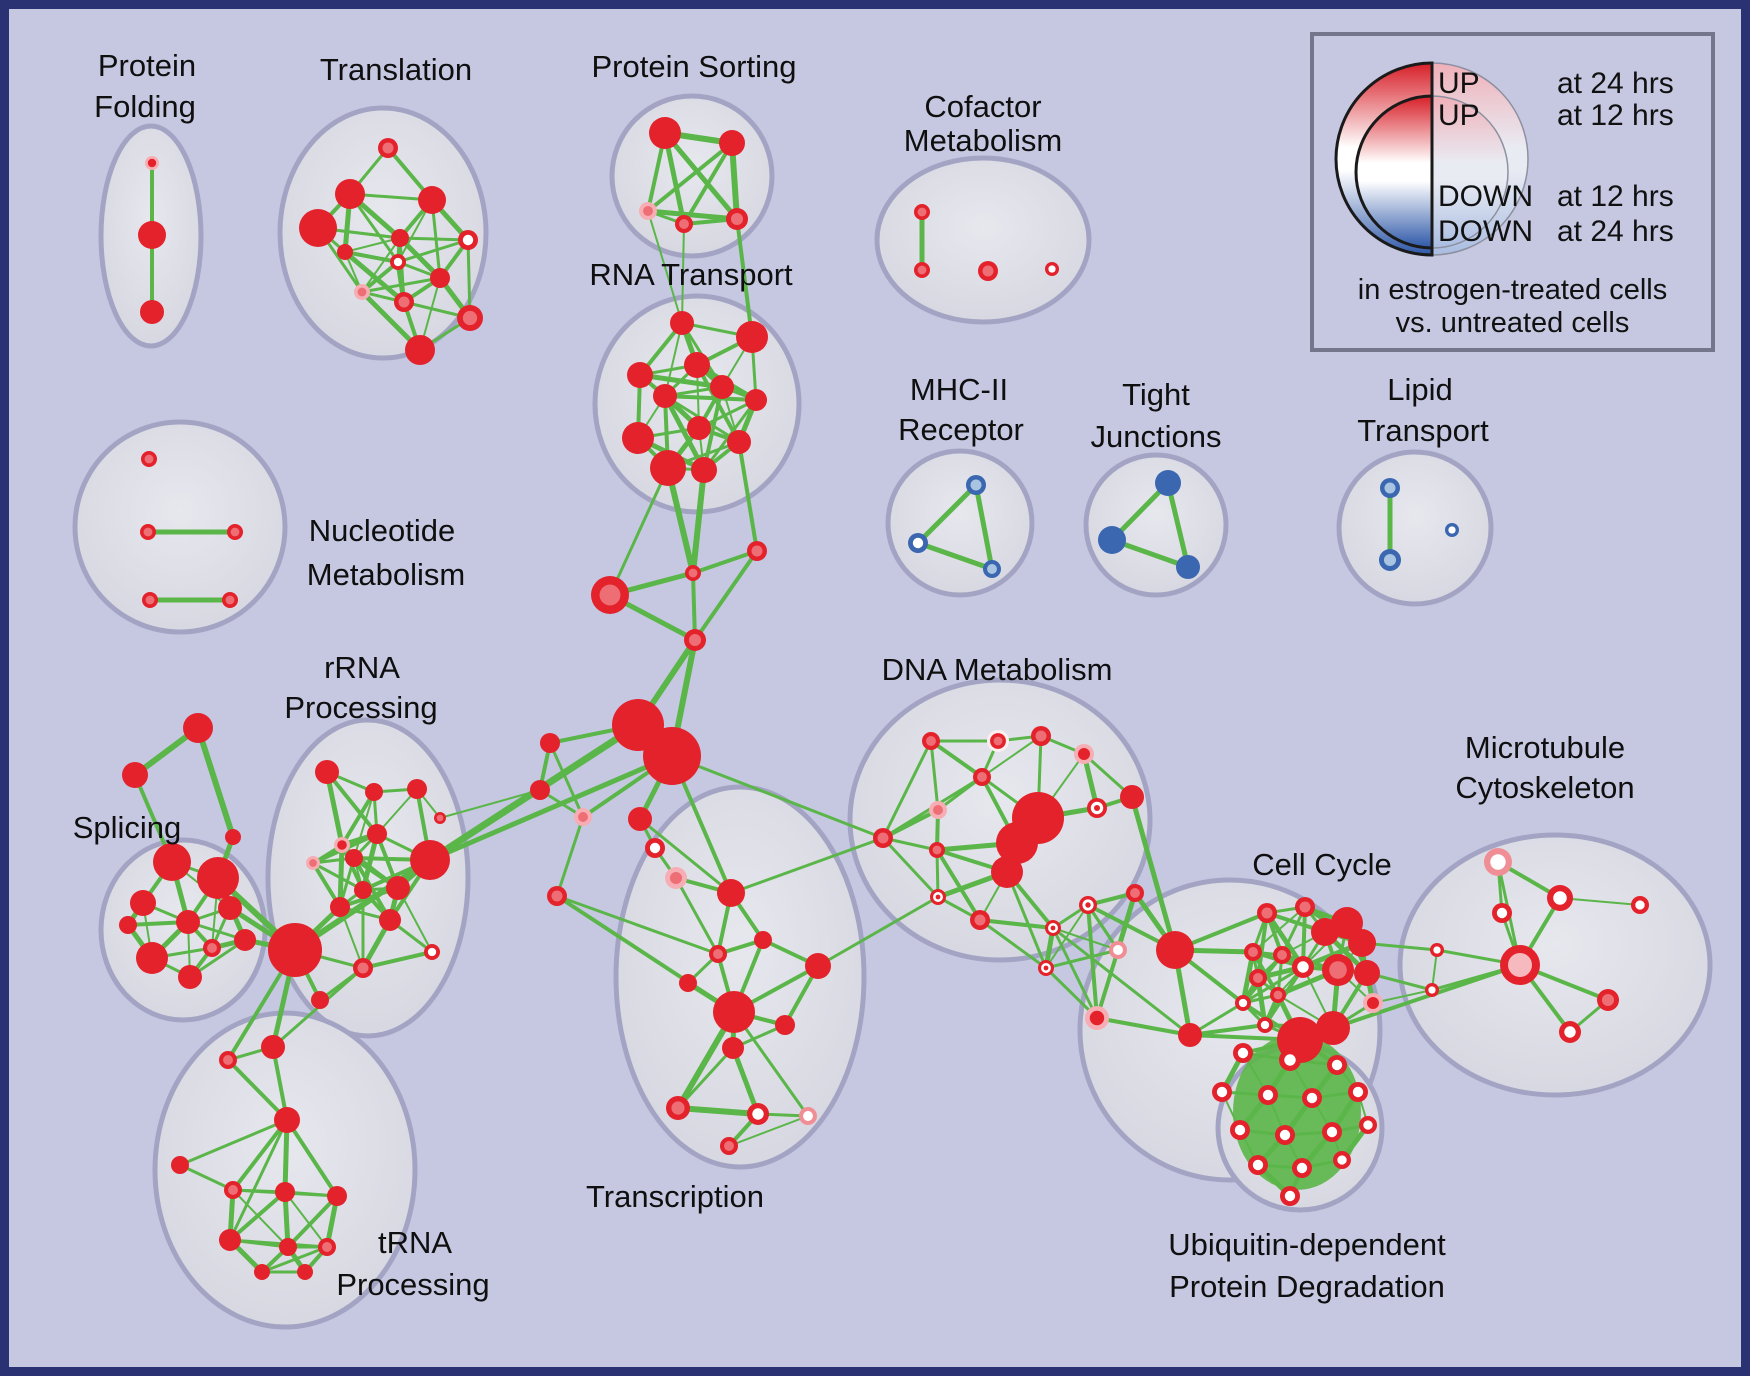 The image size is (1750, 1376). I want to click on cluster-bubble-lp, so click(1415, 528).